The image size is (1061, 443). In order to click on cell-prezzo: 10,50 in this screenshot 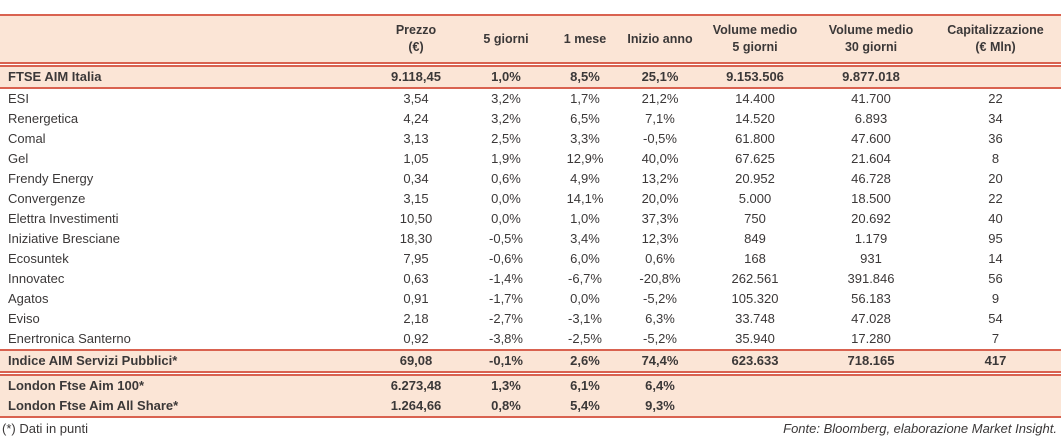, I will do `click(416, 218)`.